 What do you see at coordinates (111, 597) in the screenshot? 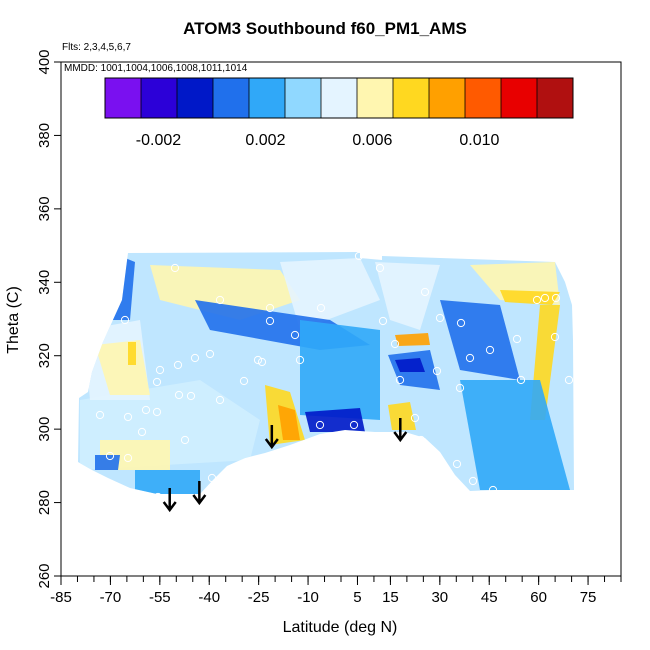
I see `x-tick-label: -70` at bounding box center [111, 597].